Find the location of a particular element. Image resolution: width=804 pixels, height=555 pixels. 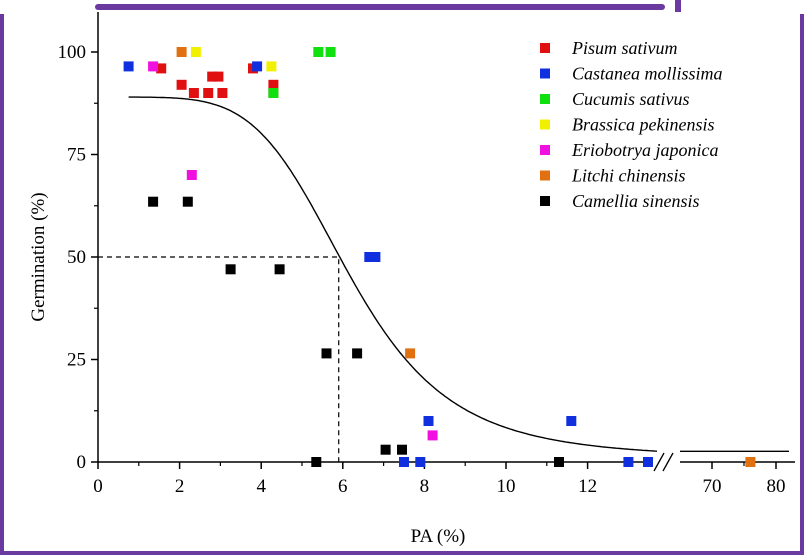

legend-label: Castanea mollissima is located at coordinates (647, 74).